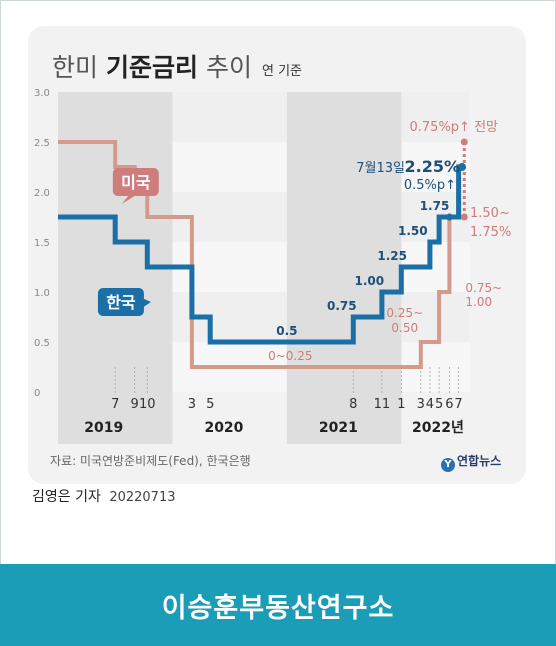  What do you see at coordinates (37, 393) in the screenshot?
I see `y-tick-label: 0` at bounding box center [37, 393].